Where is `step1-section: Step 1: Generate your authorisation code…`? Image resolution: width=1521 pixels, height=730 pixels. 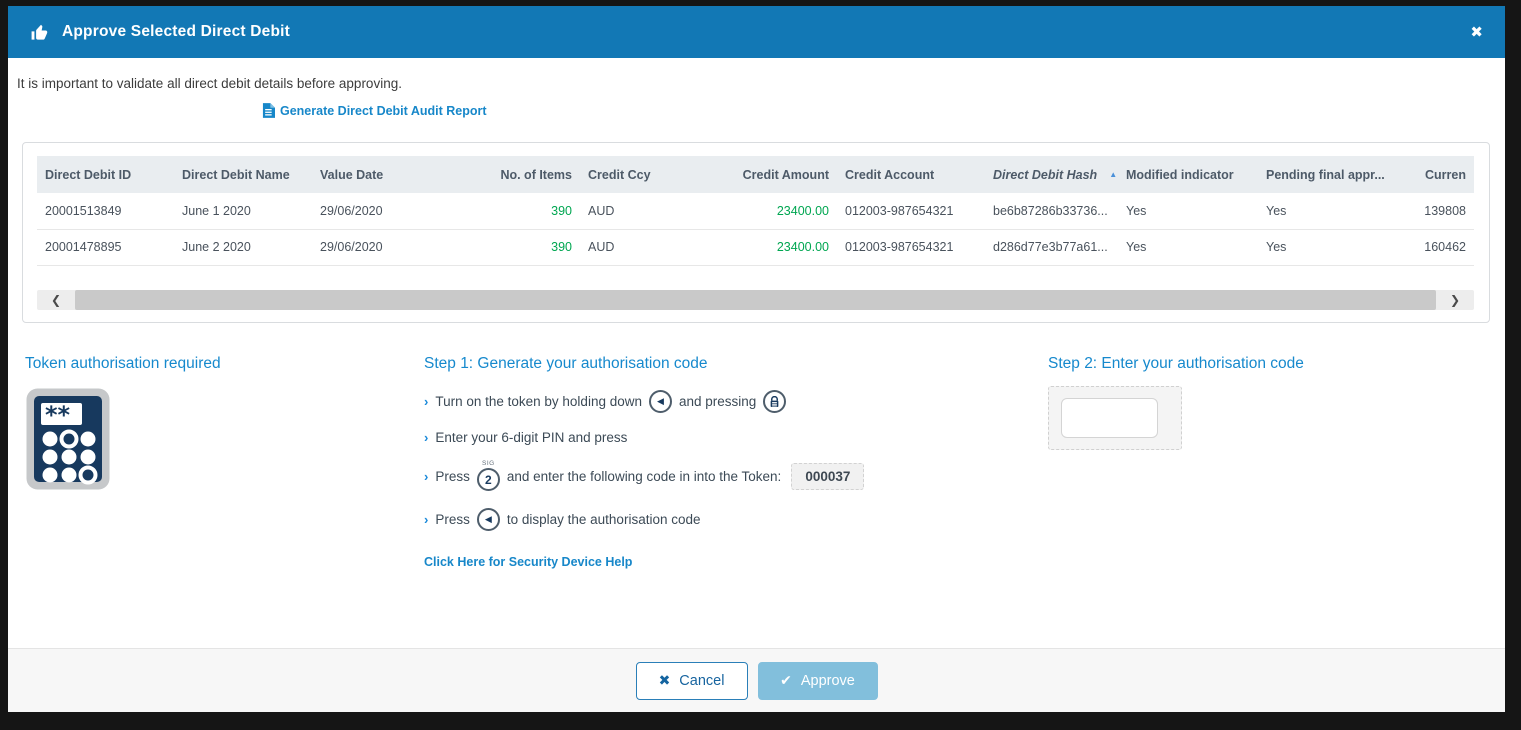 step1-section: Step 1: Generate your authorisation code… is located at coordinates (659, 462).